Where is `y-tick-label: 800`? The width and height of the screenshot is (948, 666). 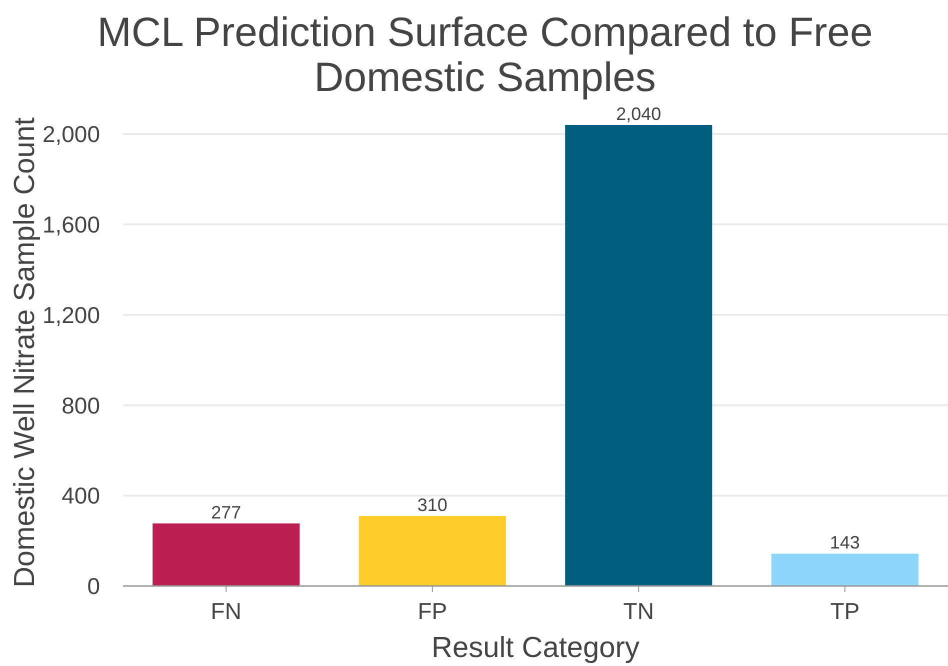
y-tick-label: 800 is located at coordinates (81, 405).